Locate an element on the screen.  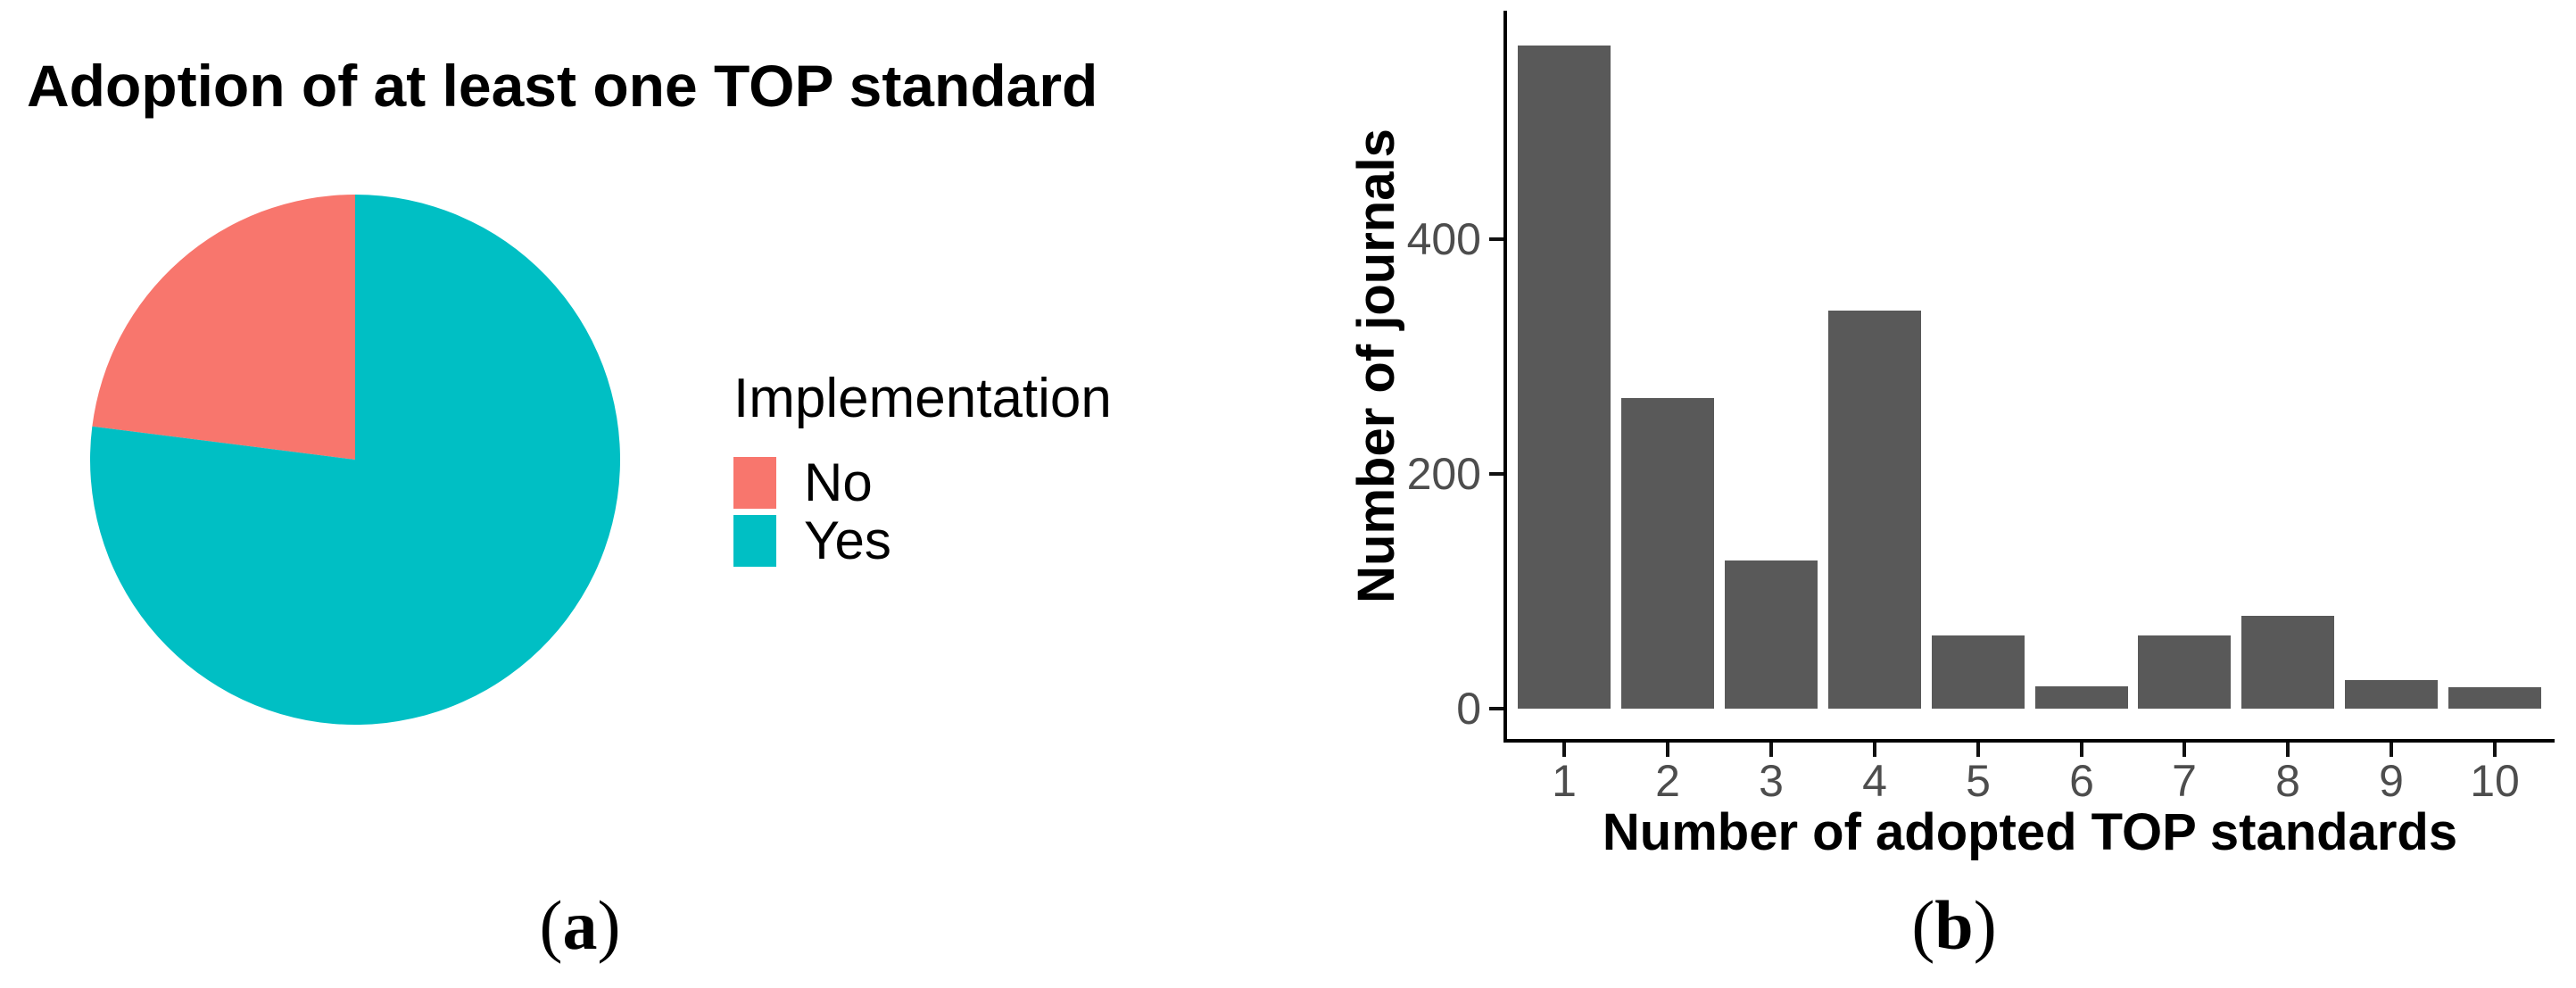
pie-chart is located at coordinates (355, 460).